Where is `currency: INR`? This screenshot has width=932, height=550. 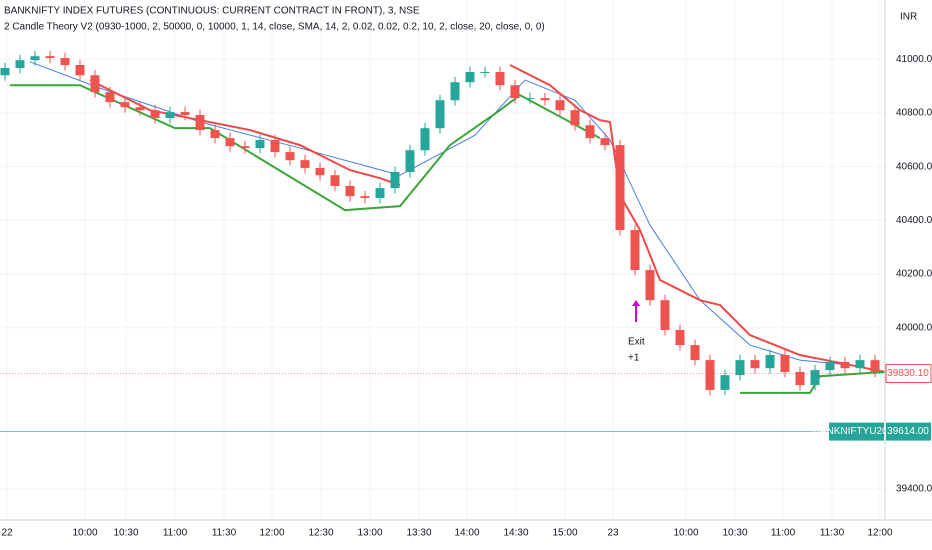
currency: INR is located at coordinates (908, 17).